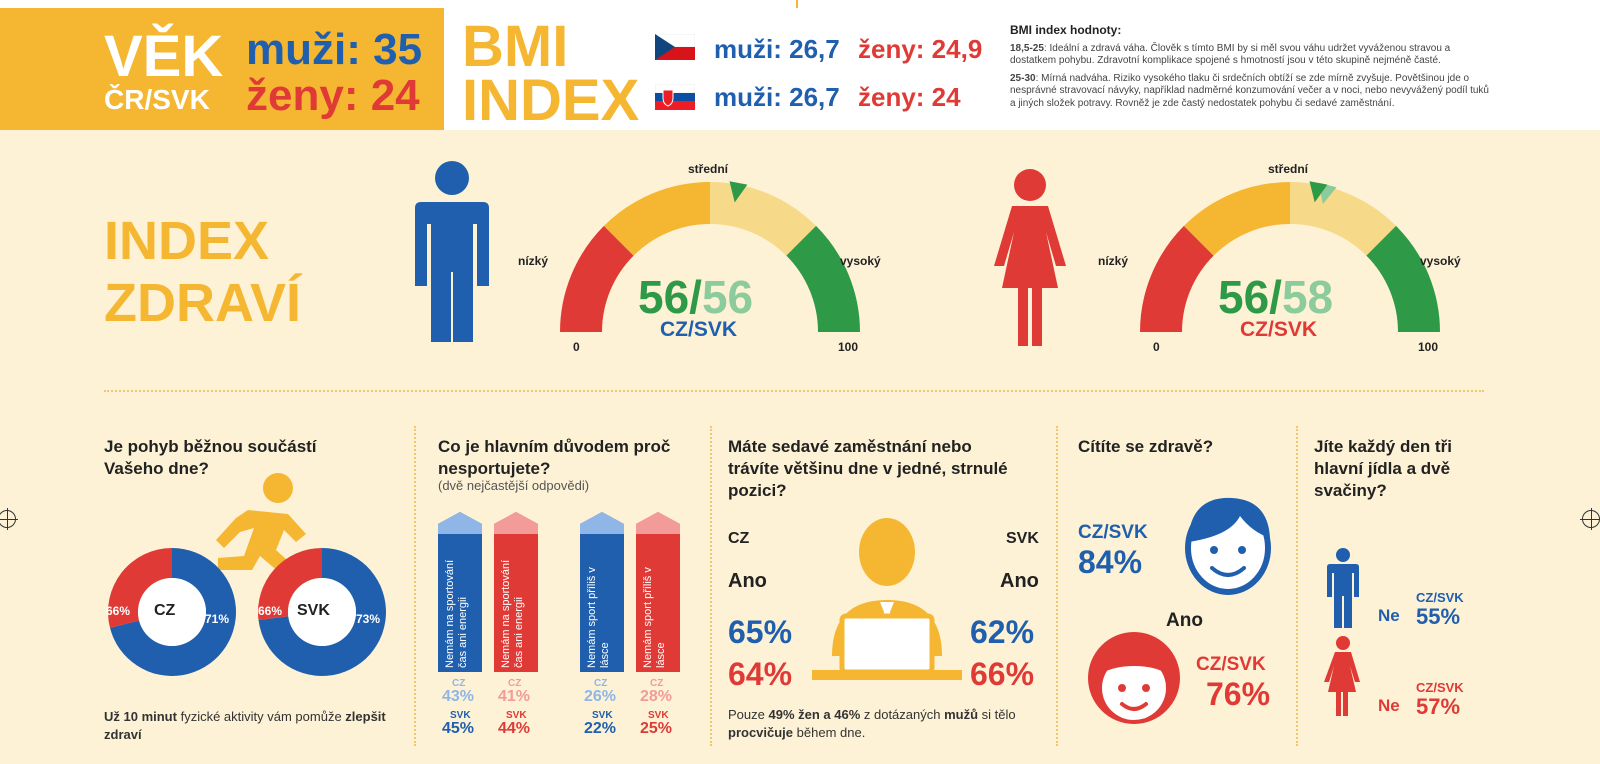 Image resolution: width=1600 pixels, height=764 pixels. I want to click on woman-icon, so click(1030, 257).